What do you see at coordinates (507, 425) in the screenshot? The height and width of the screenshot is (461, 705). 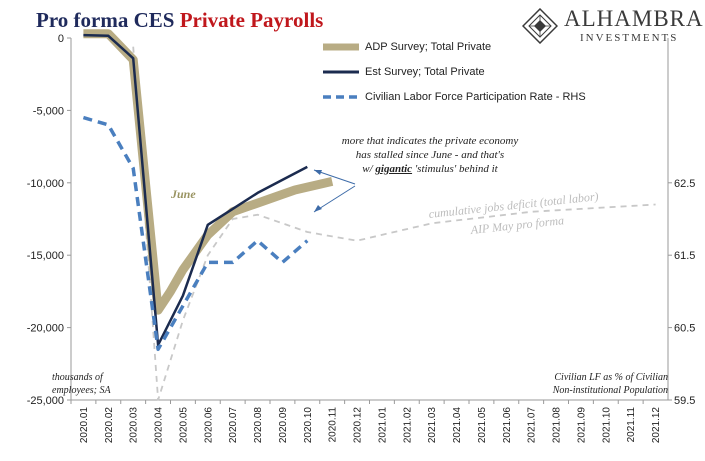 I see `x-tick-label: 2021.06` at bounding box center [507, 425].